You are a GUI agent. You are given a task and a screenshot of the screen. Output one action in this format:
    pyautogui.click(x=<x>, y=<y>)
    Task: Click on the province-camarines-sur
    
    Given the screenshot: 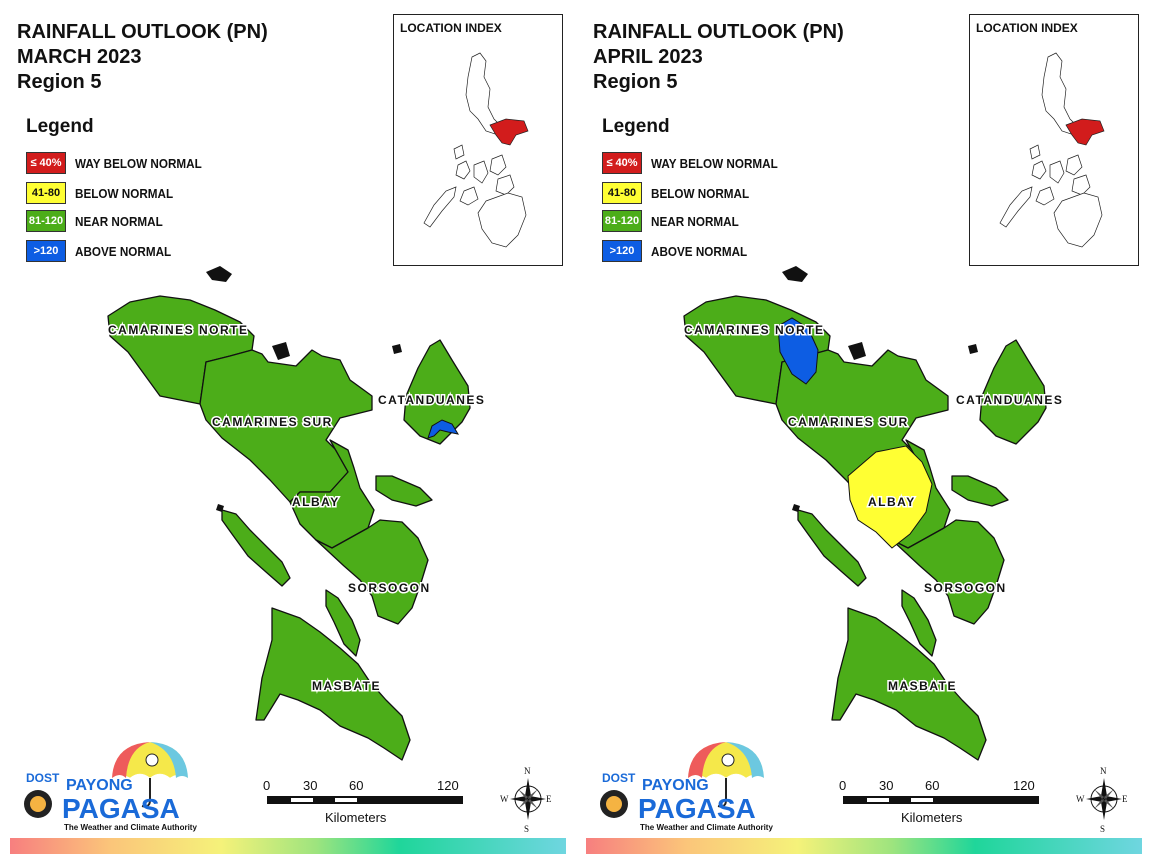 What is the action you would take?
    pyautogui.click(x=286, y=426)
    